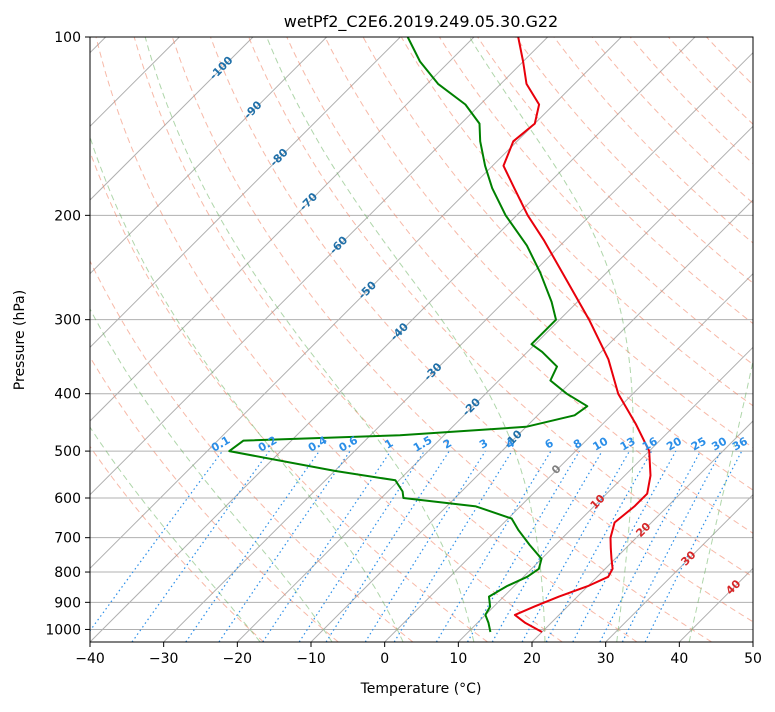 The height and width of the screenshot is (712, 775). I want to click on y-tick-label: 1000, so click(63, 630).